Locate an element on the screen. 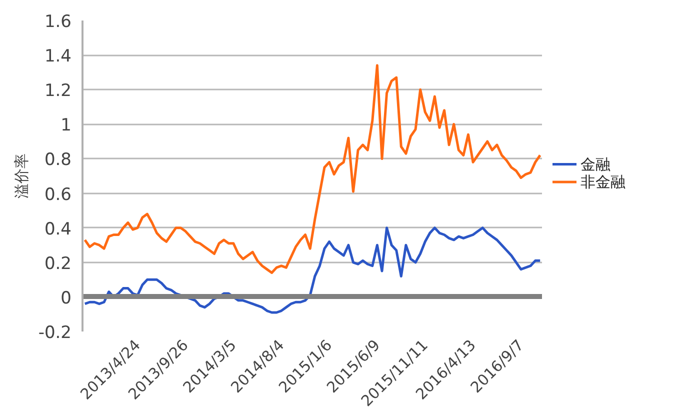 Image resolution: width=680 pixels, height=411 pixels. legend-label: 非金融 is located at coordinates (603, 181).